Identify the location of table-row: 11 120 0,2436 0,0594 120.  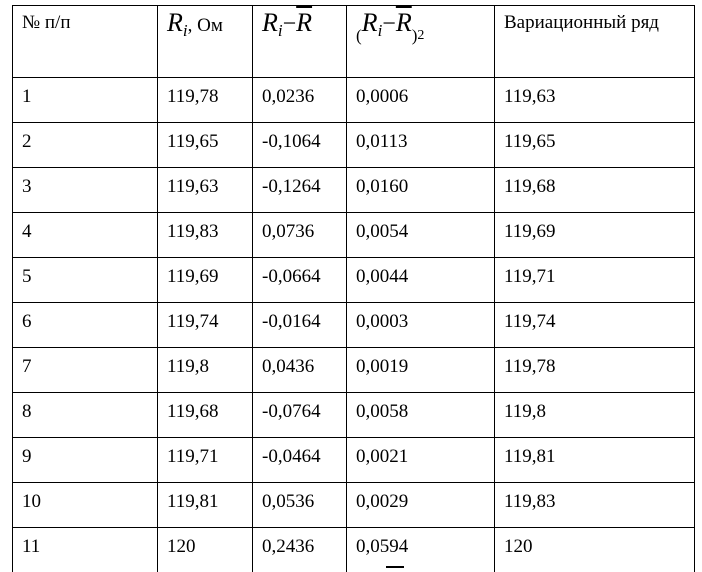
(353, 549).